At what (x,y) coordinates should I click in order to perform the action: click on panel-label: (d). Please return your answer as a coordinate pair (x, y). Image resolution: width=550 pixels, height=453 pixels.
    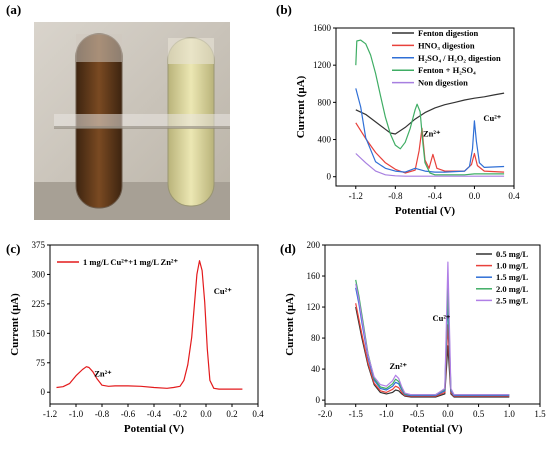
    Looking at the image, I should click on (288, 248).